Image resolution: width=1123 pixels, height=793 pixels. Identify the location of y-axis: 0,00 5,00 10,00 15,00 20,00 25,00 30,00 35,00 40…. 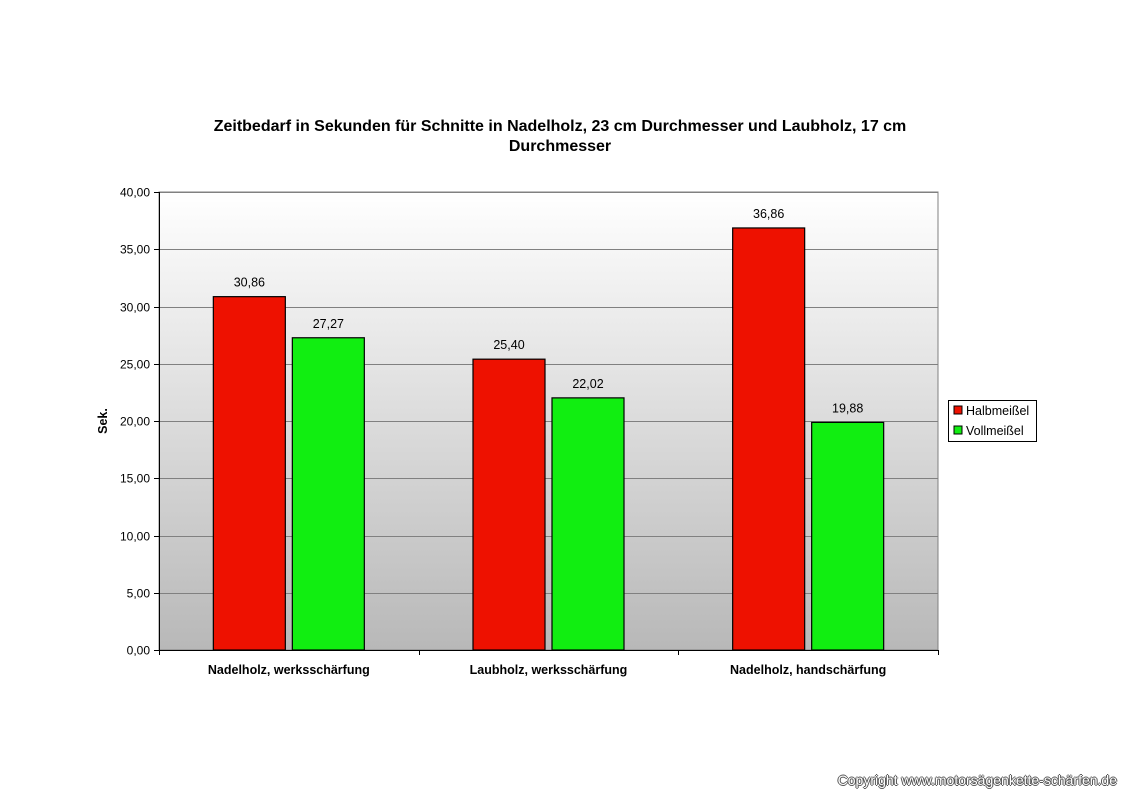
(140, 422).